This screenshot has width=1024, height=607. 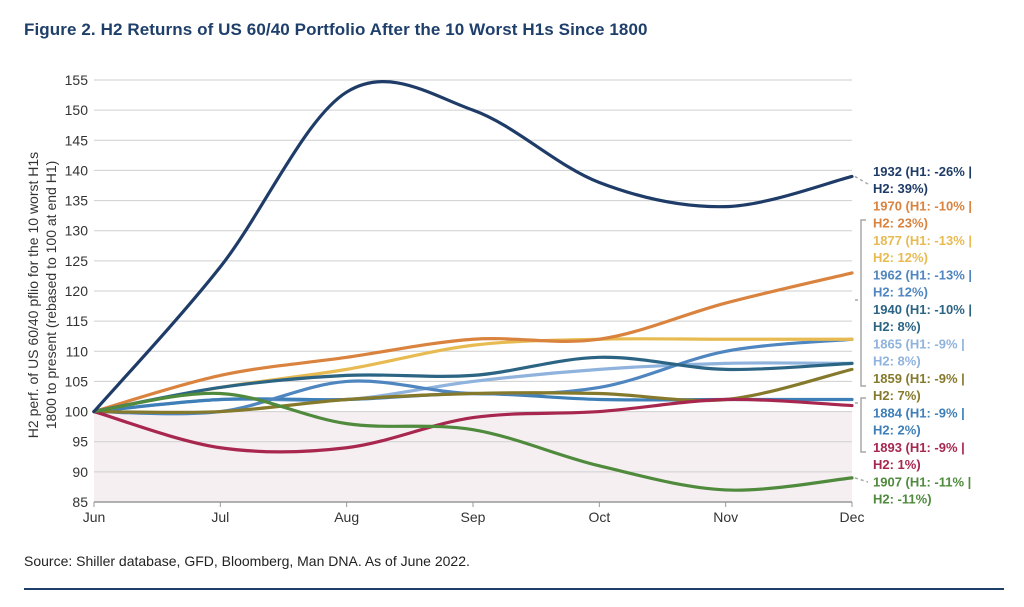 What do you see at coordinates (902, 499) in the screenshot?
I see `series-label-1907: H2: -11%)` at bounding box center [902, 499].